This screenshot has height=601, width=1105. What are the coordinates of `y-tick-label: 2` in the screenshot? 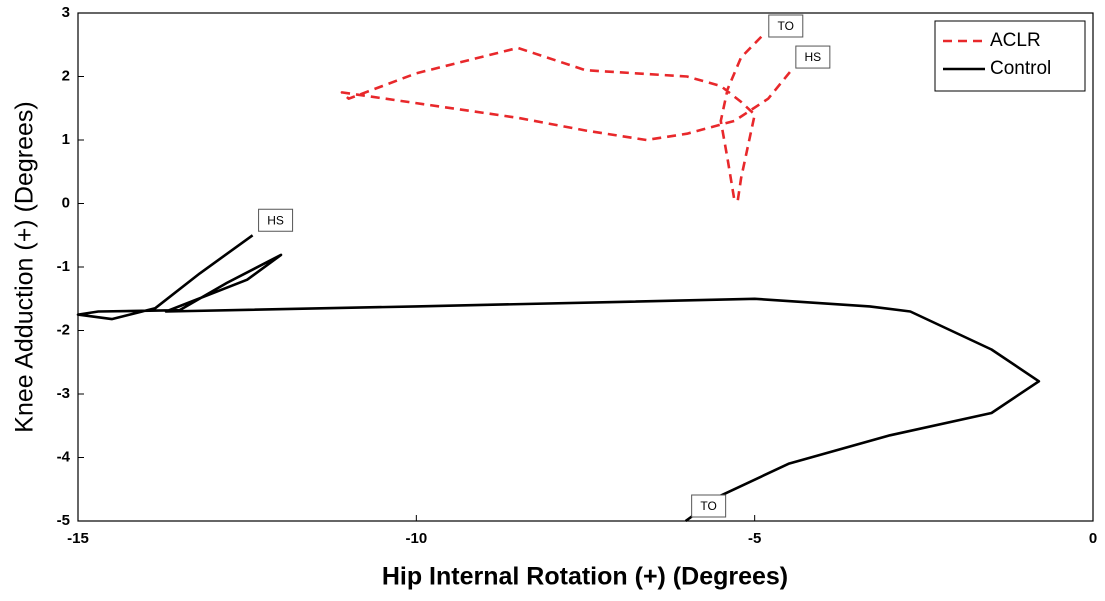 It's located at (66, 75).